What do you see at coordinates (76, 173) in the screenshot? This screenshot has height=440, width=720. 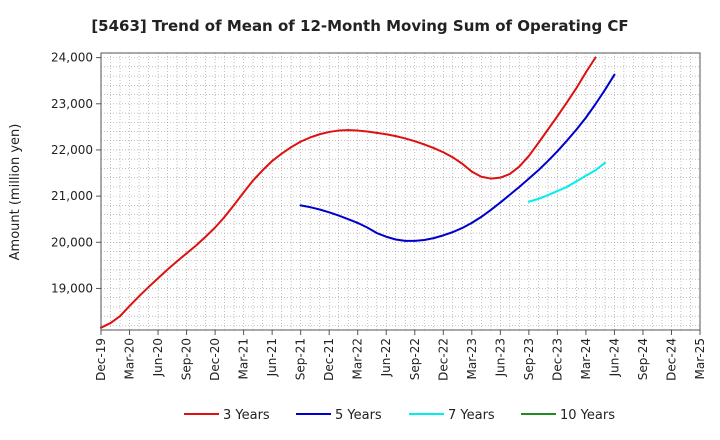 I see `y-axis-ticks: 19,000 20,000 21,000 22,000 23,000 24,000` at bounding box center [76, 173].